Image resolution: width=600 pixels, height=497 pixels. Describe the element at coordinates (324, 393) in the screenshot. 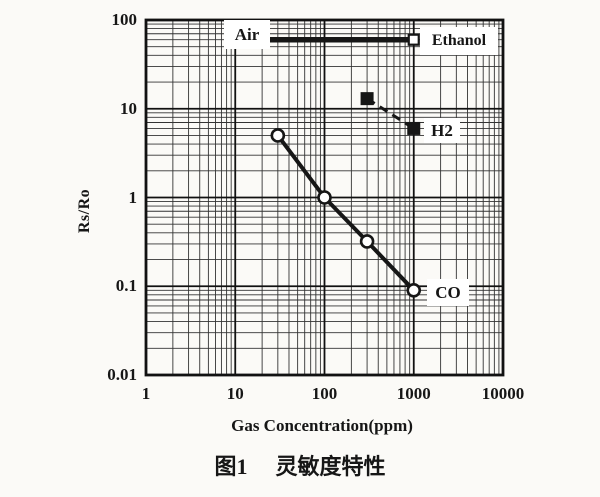

I see `x-tick-label: 100` at that location.